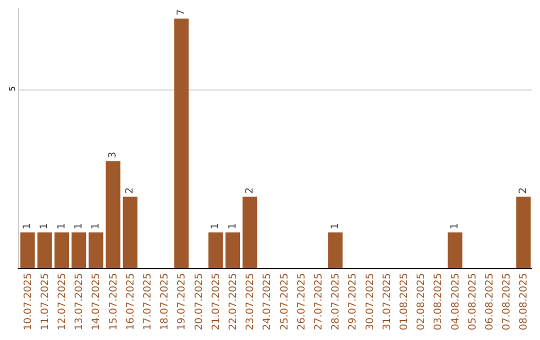  I want to click on x-tick-label: 13.07.2025, so click(80, 301).